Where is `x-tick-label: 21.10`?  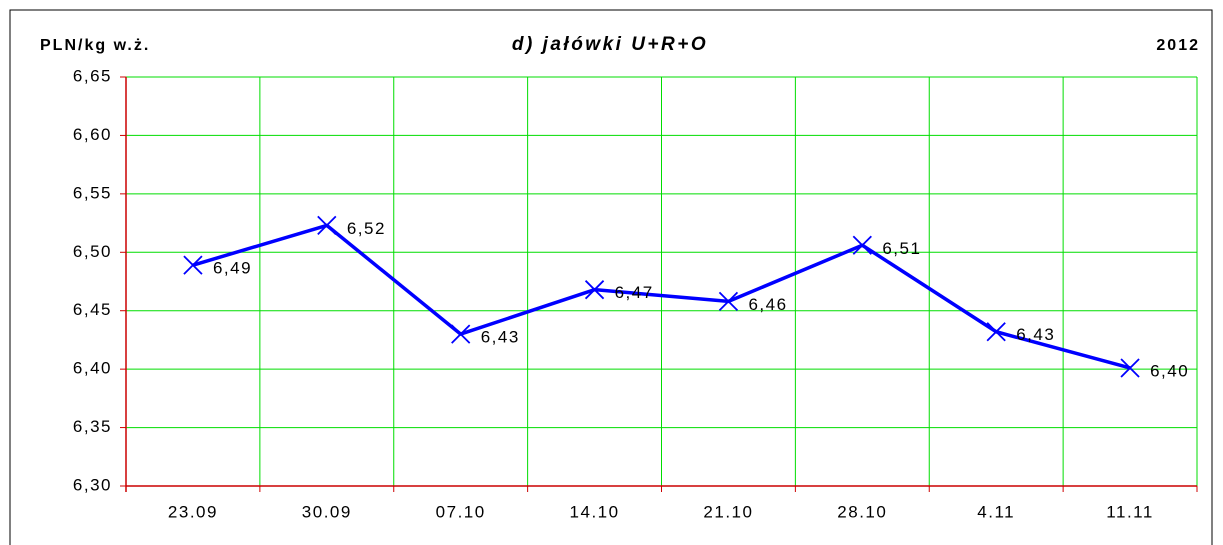 x-tick-label: 21.10 is located at coordinates (728, 511).